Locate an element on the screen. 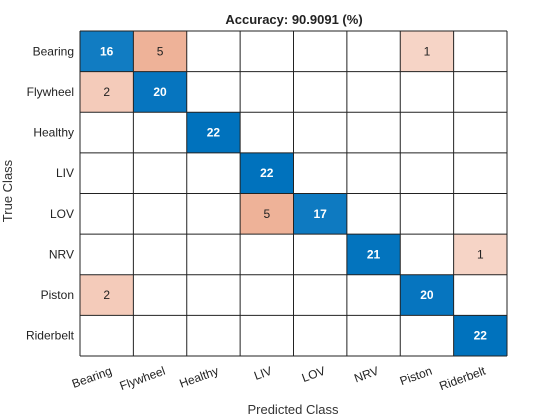  cell-value-label: 17 is located at coordinates (321, 214).